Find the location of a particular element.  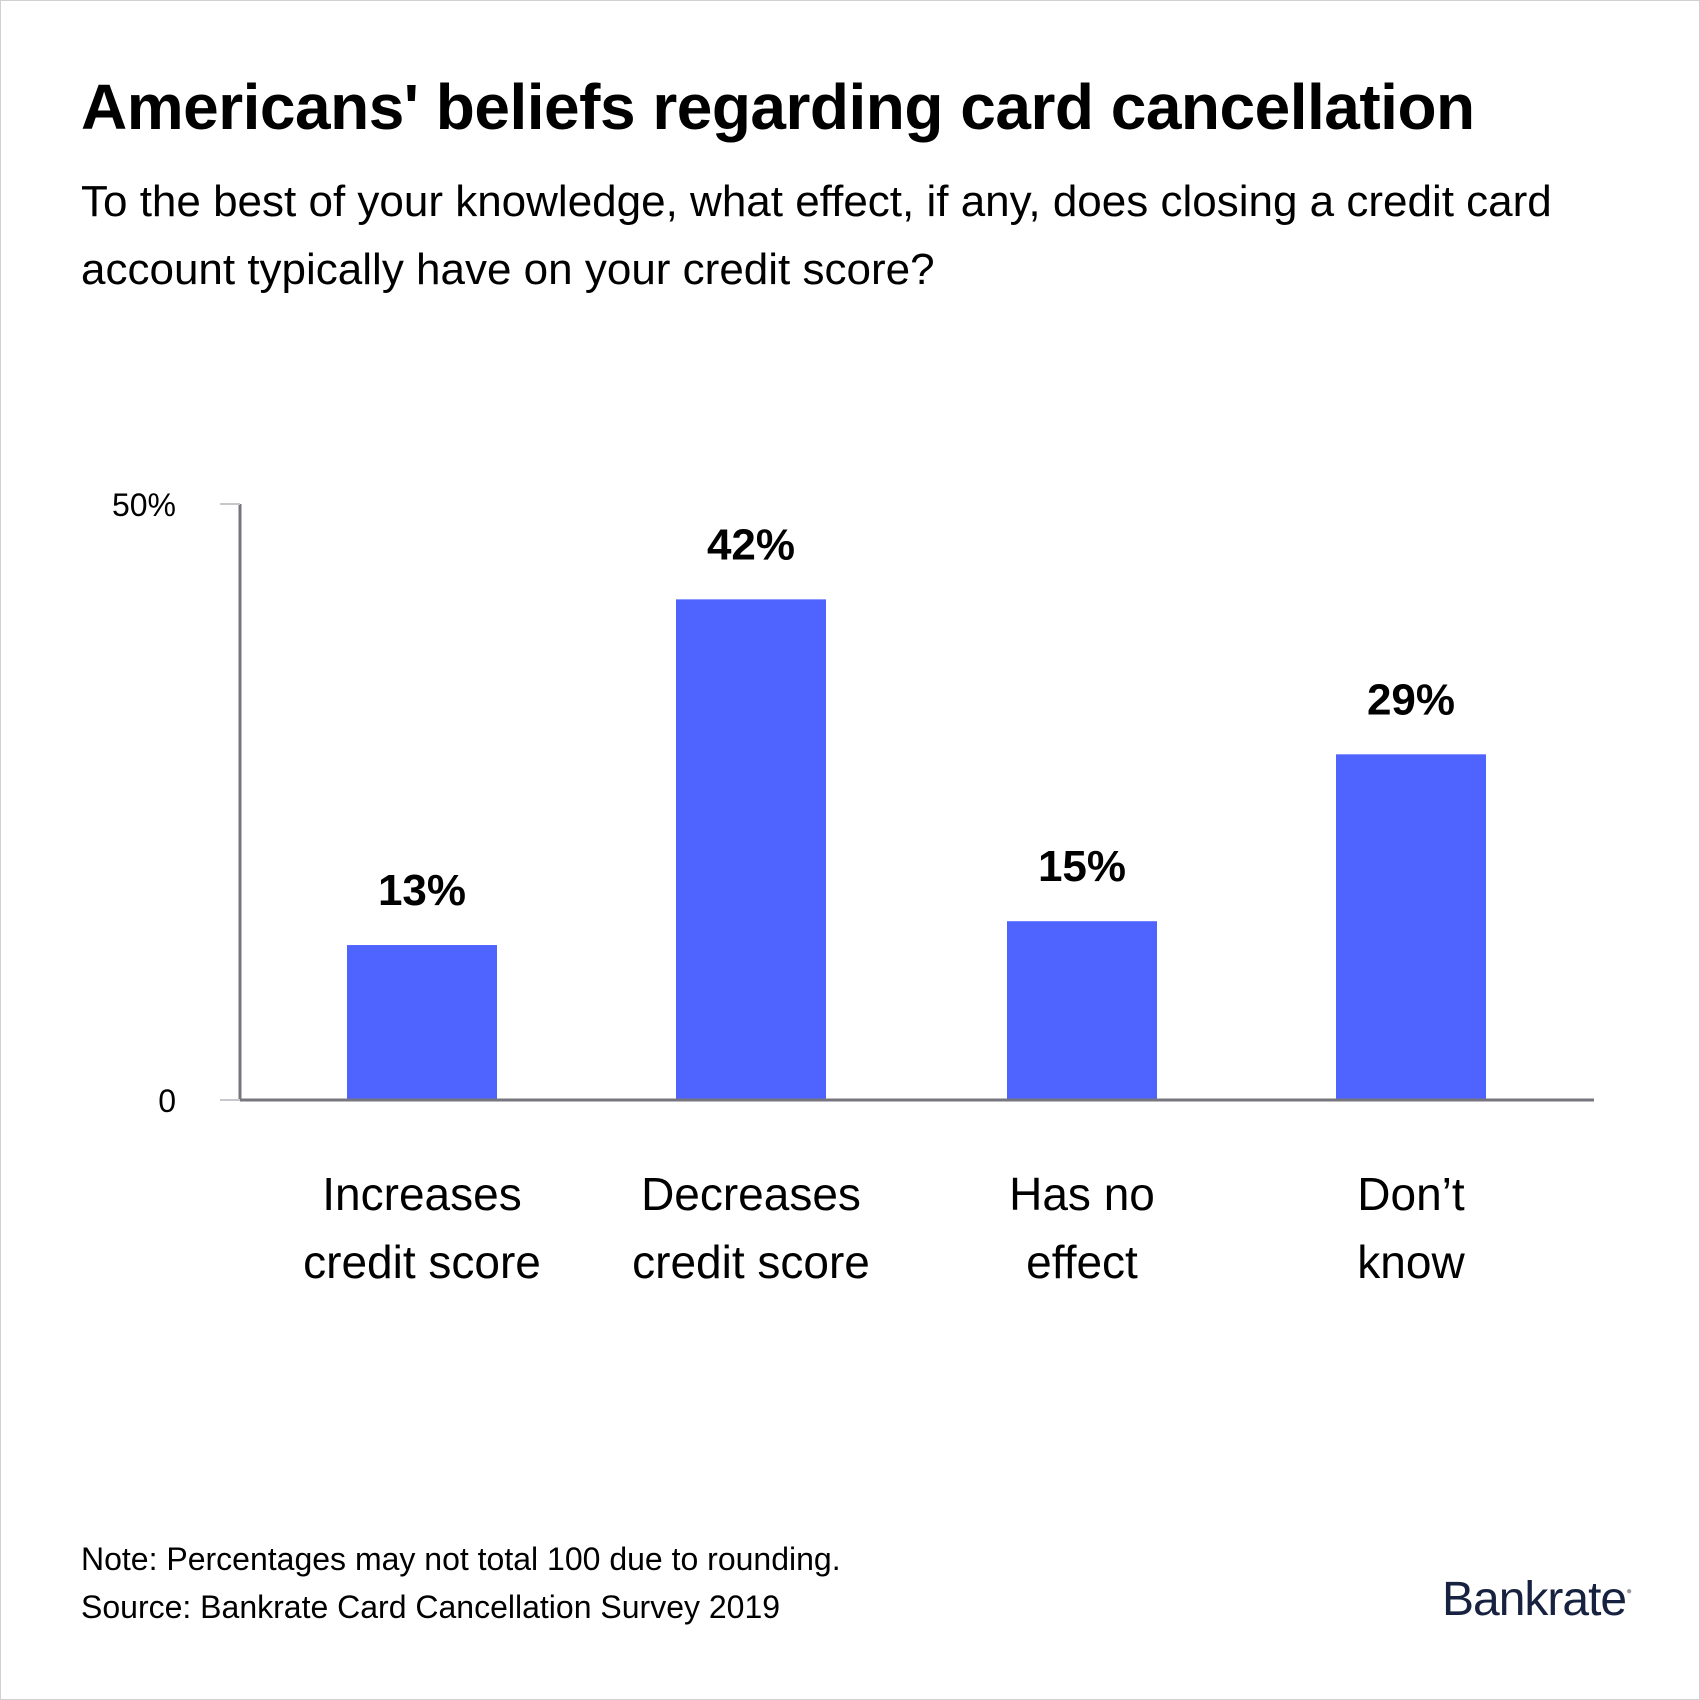

category-label: Don’t is located at coordinates (1411, 1194).